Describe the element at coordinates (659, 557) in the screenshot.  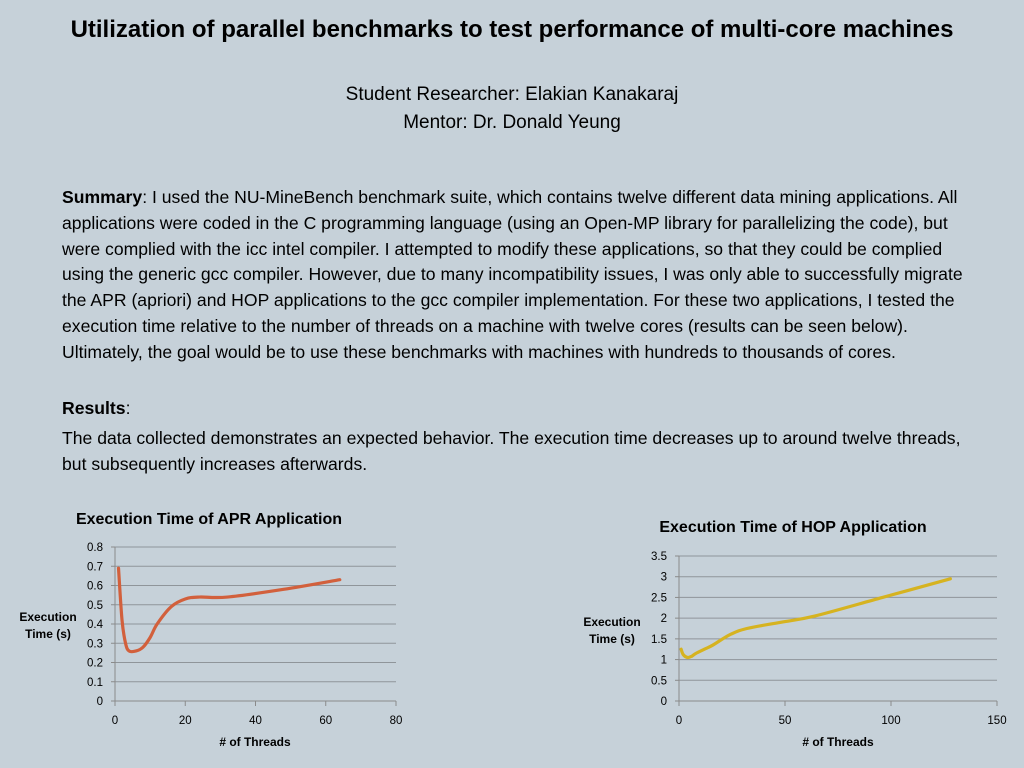
I see `hop-y-tick-label: 3.5` at that location.